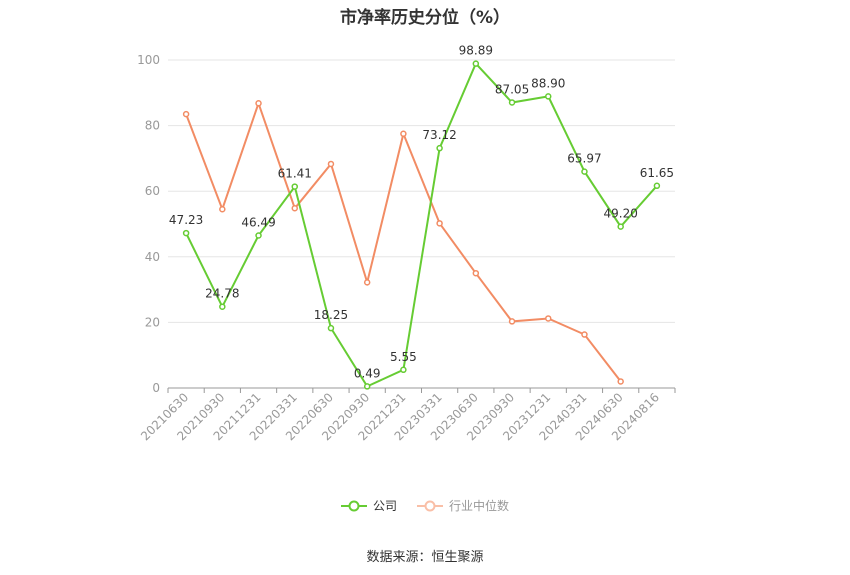  Describe the element at coordinates (156, 388) in the screenshot. I see `y-tick-label: 0` at that location.